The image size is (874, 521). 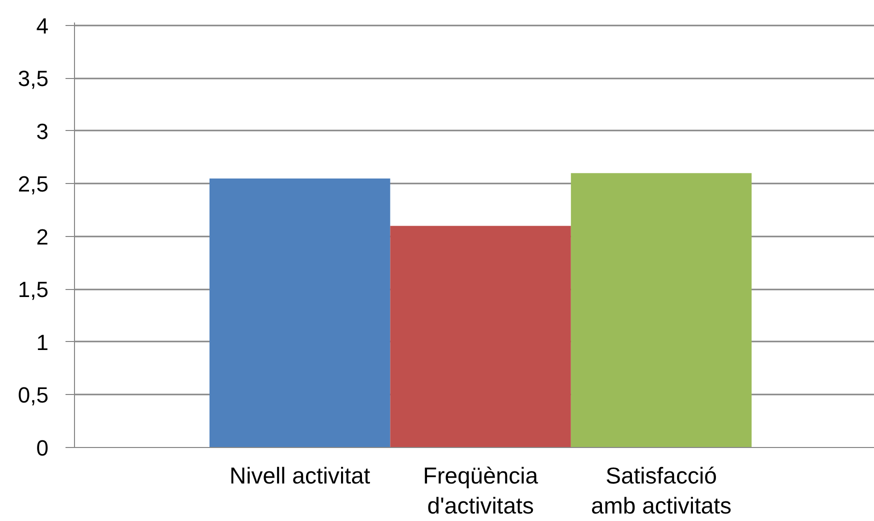 What do you see at coordinates (42, 342) in the screenshot?
I see `y-tick-label: 1` at bounding box center [42, 342].